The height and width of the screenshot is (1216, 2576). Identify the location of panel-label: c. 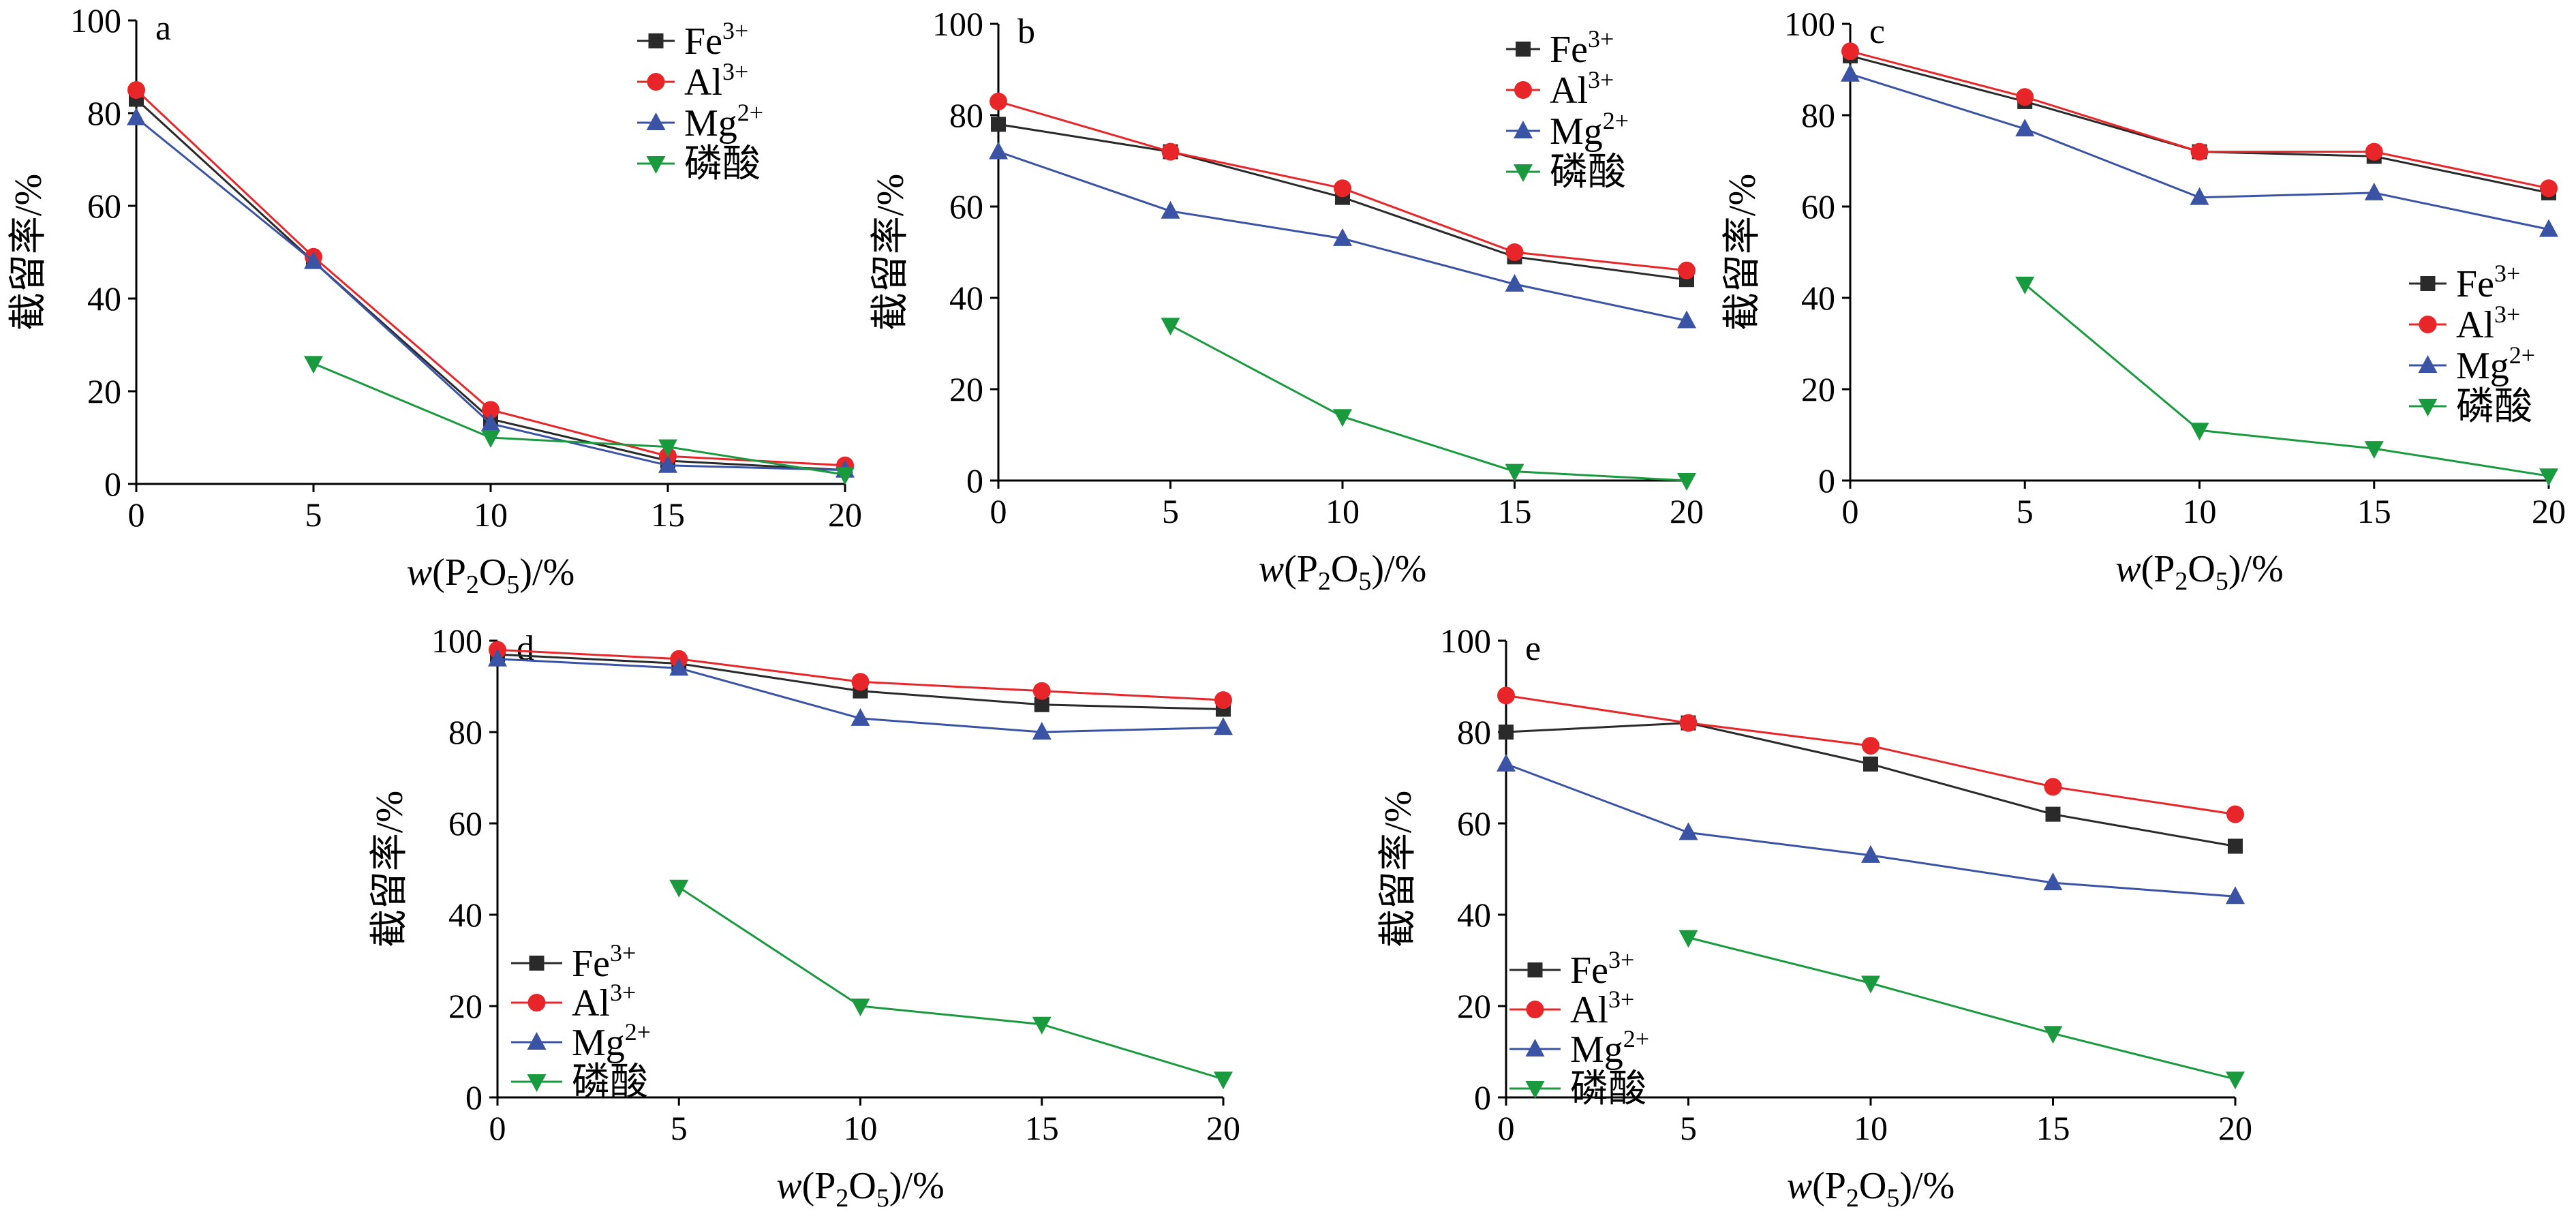
(1877, 31).